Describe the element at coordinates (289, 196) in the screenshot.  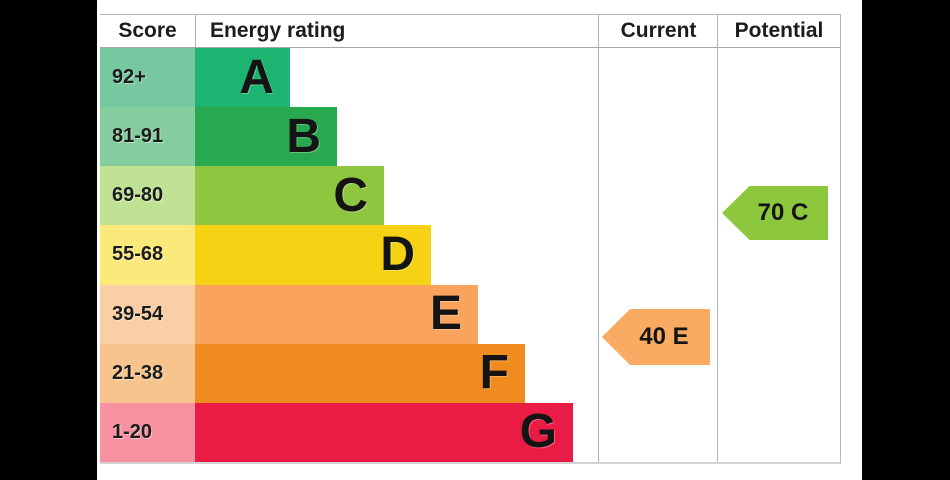
I see `band-bar: C` at that location.